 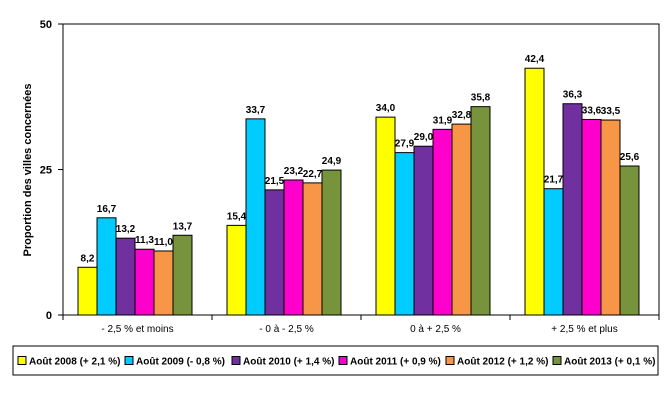 What do you see at coordinates (107, 209) in the screenshot?
I see `data-label: 16,7` at bounding box center [107, 209].